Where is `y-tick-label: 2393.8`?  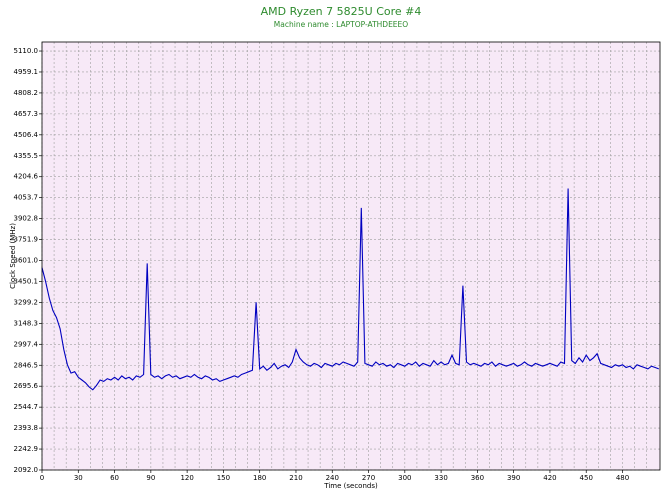
y-tick-label: 2393.8 is located at coordinates (26, 428).